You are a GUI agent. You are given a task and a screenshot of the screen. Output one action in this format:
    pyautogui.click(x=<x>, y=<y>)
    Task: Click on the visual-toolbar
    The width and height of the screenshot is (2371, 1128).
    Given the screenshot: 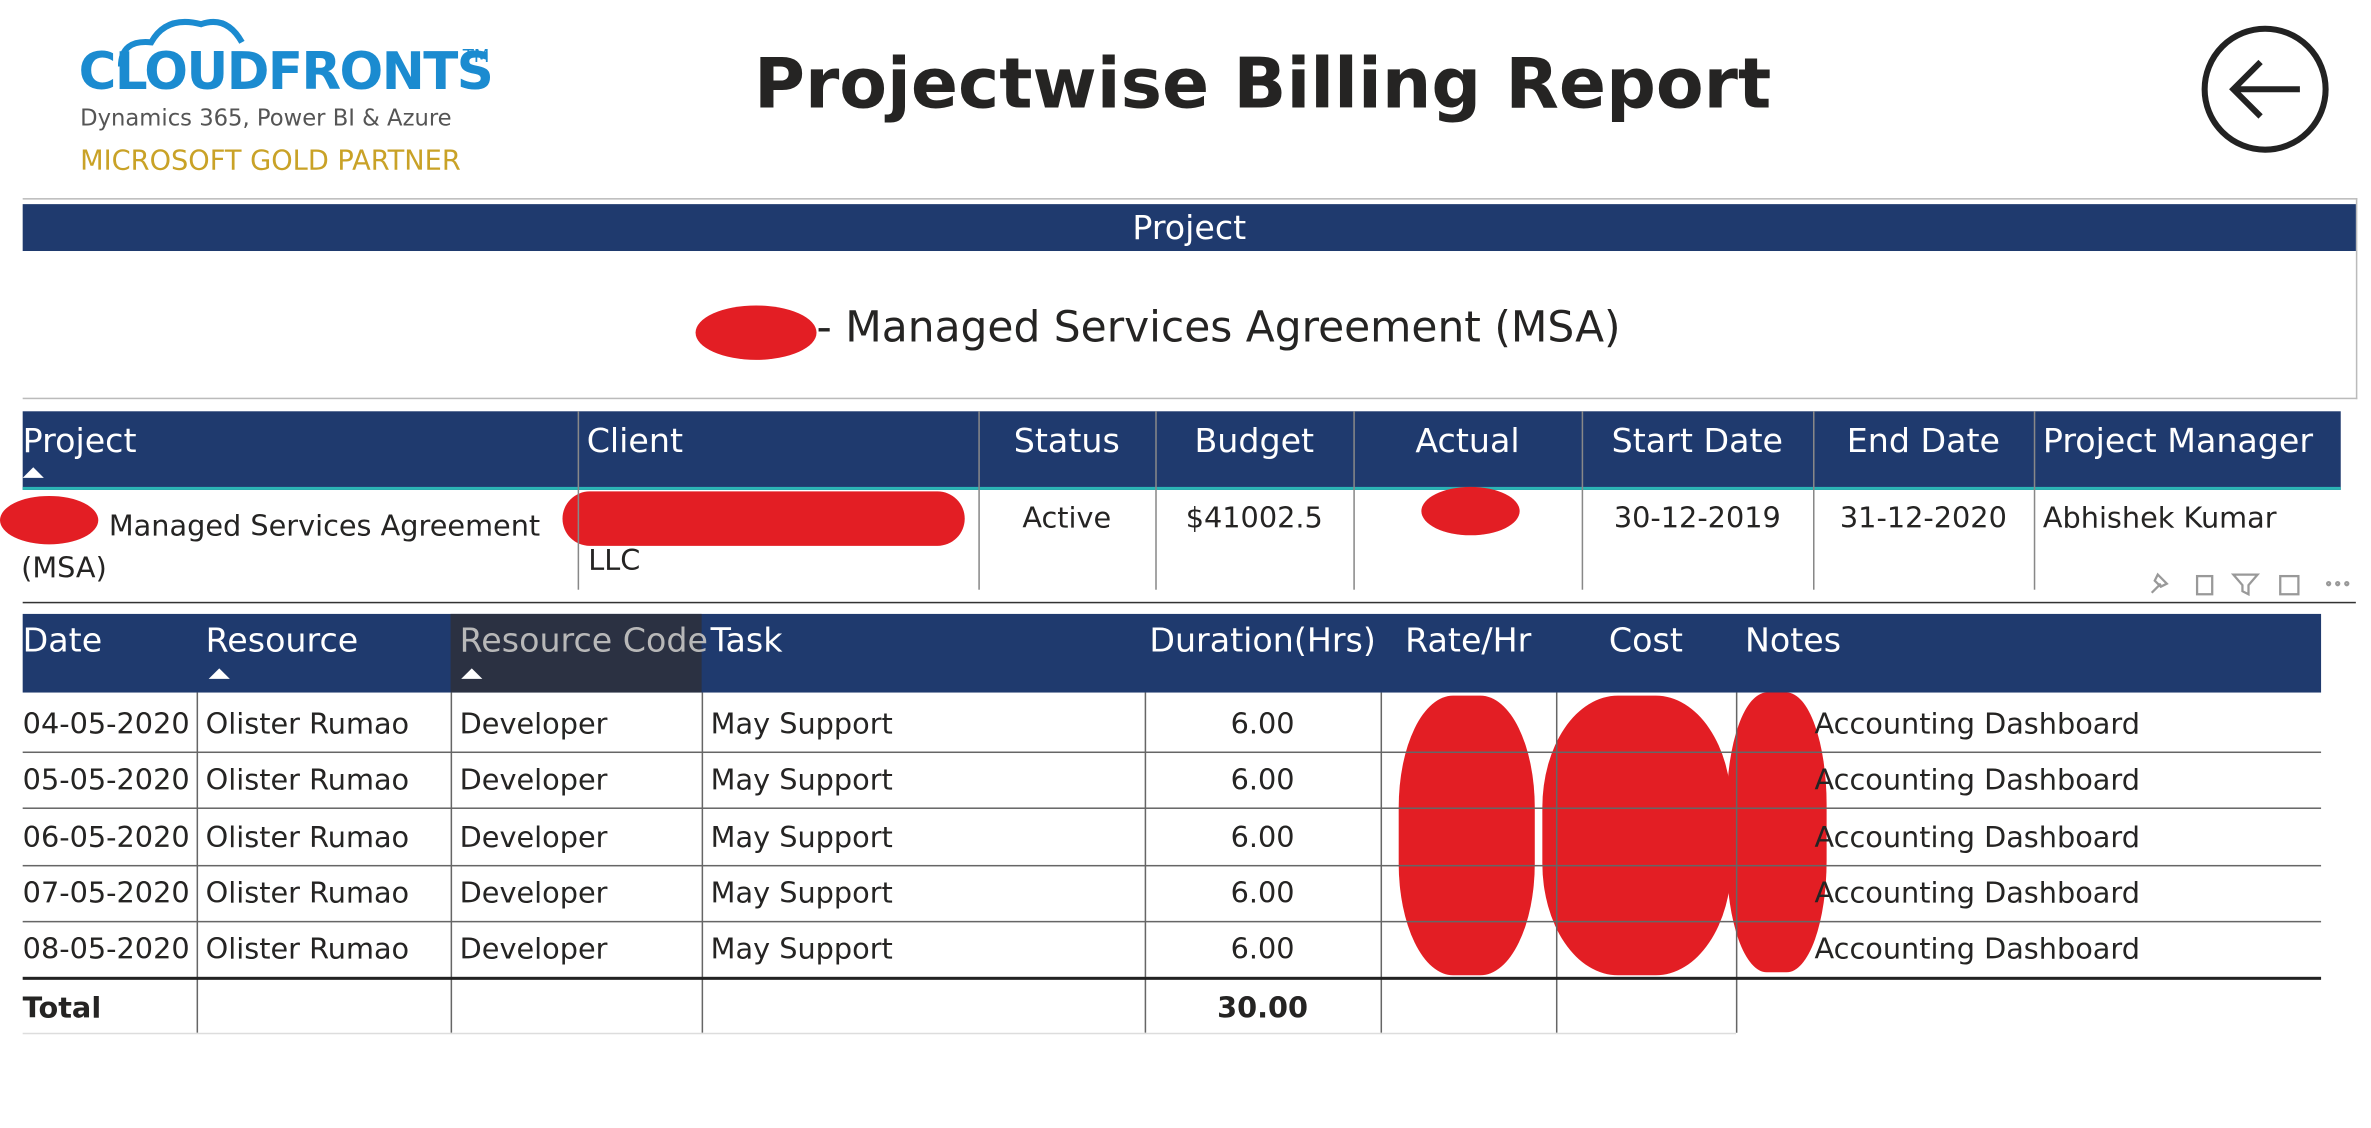 What is the action you would take?
    pyautogui.click(x=2250, y=584)
    